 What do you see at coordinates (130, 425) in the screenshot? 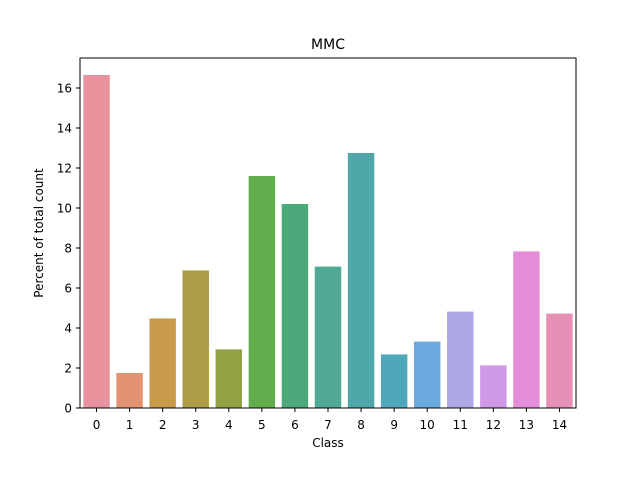
I see `x-tick-label: 1` at bounding box center [130, 425].